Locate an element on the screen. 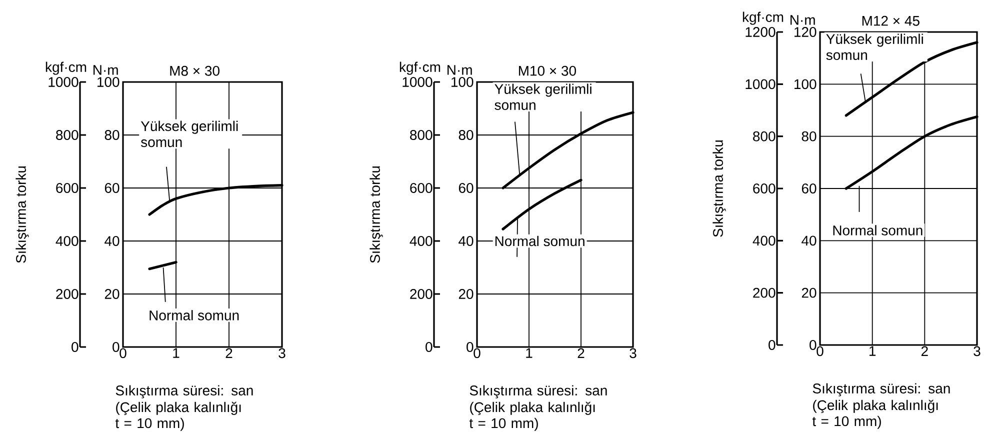  legend-label: Normal somun is located at coordinates (877, 230).